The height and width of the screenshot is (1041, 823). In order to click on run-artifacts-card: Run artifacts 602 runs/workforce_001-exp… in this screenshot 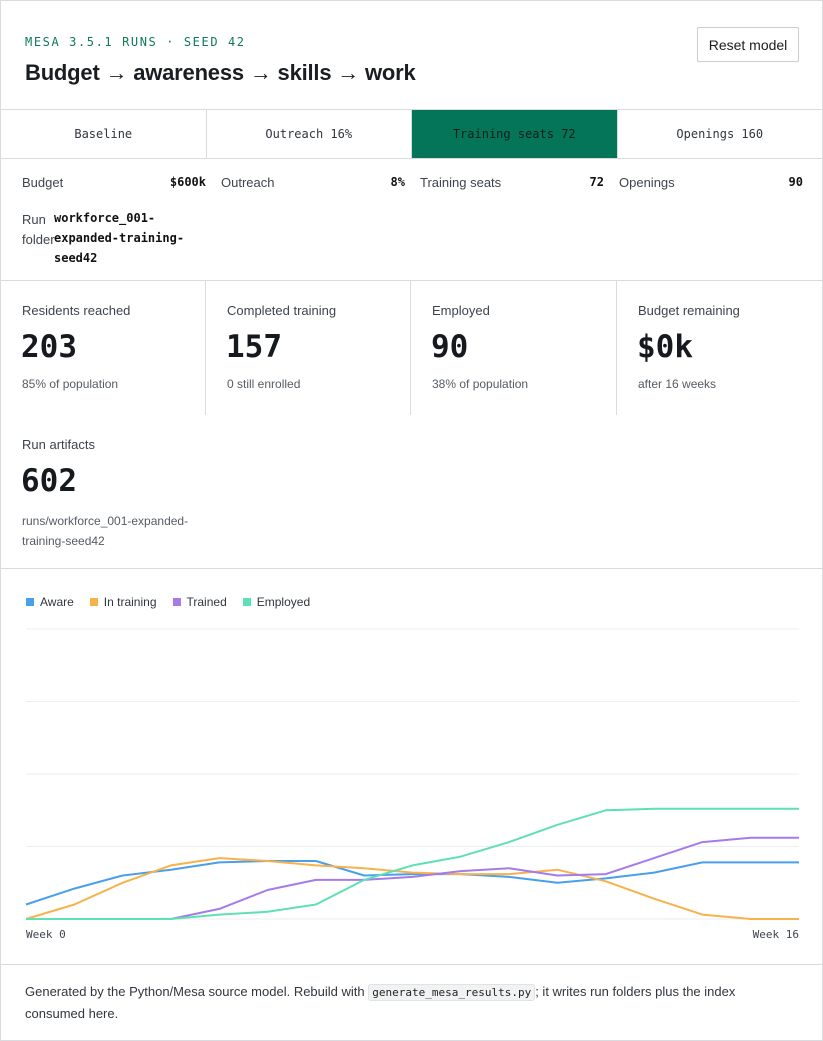, I will do `click(411, 492)`.